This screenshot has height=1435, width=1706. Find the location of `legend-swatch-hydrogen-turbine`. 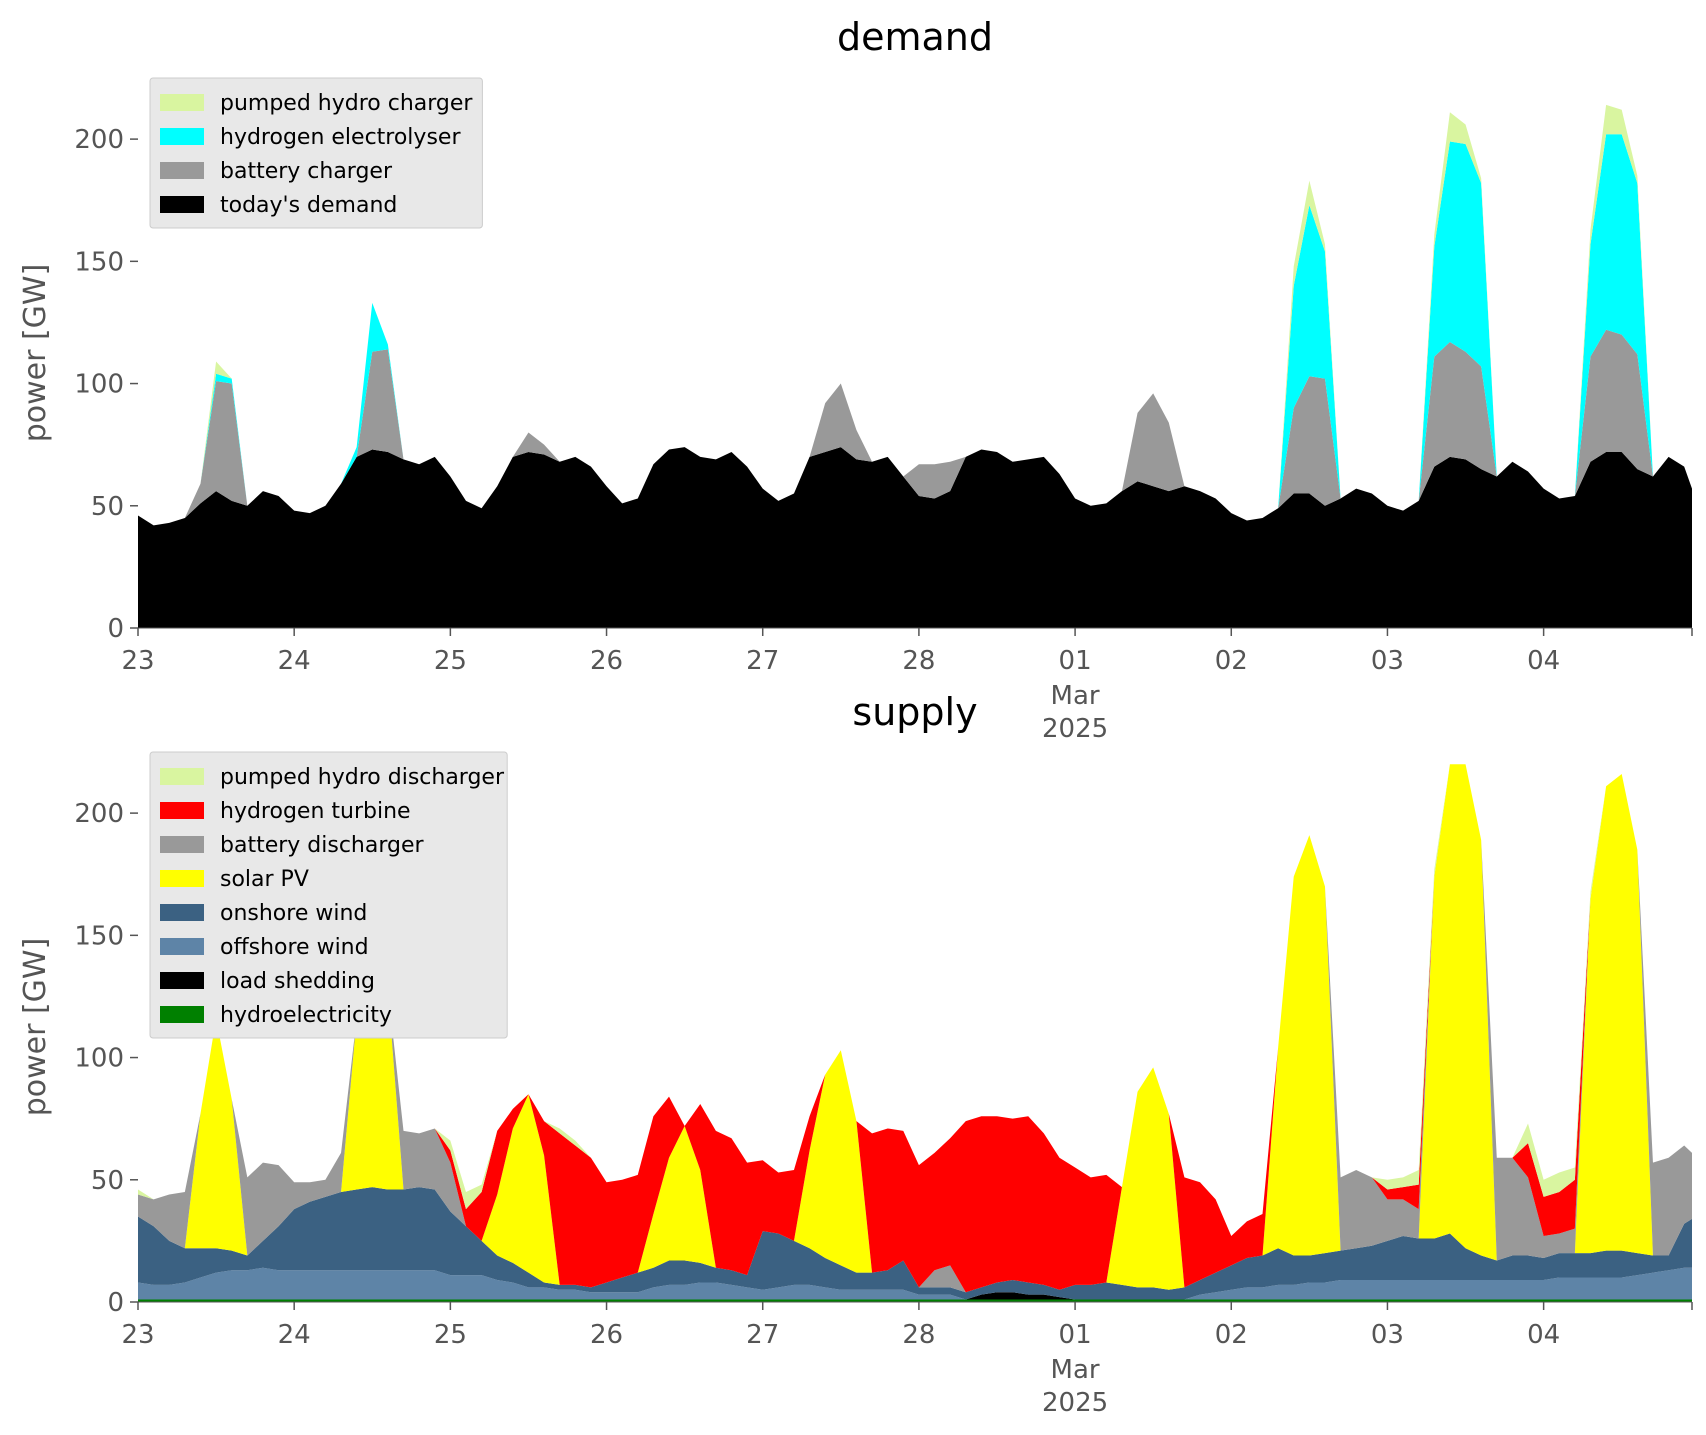

legend-swatch-hydrogen-turbine is located at coordinates (182, 810).